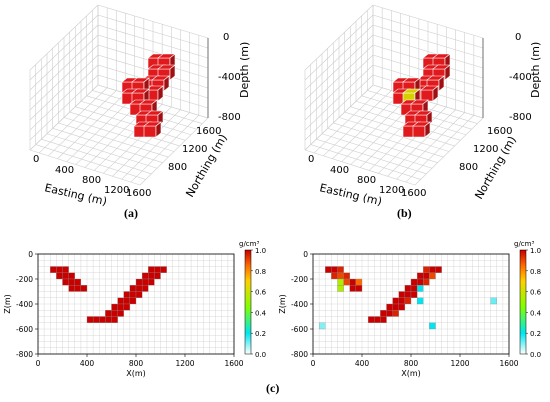  What do you see at coordinates (535, 70) in the screenshot?
I see `zlabel-b: Depth (m)` at bounding box center [535, 70].